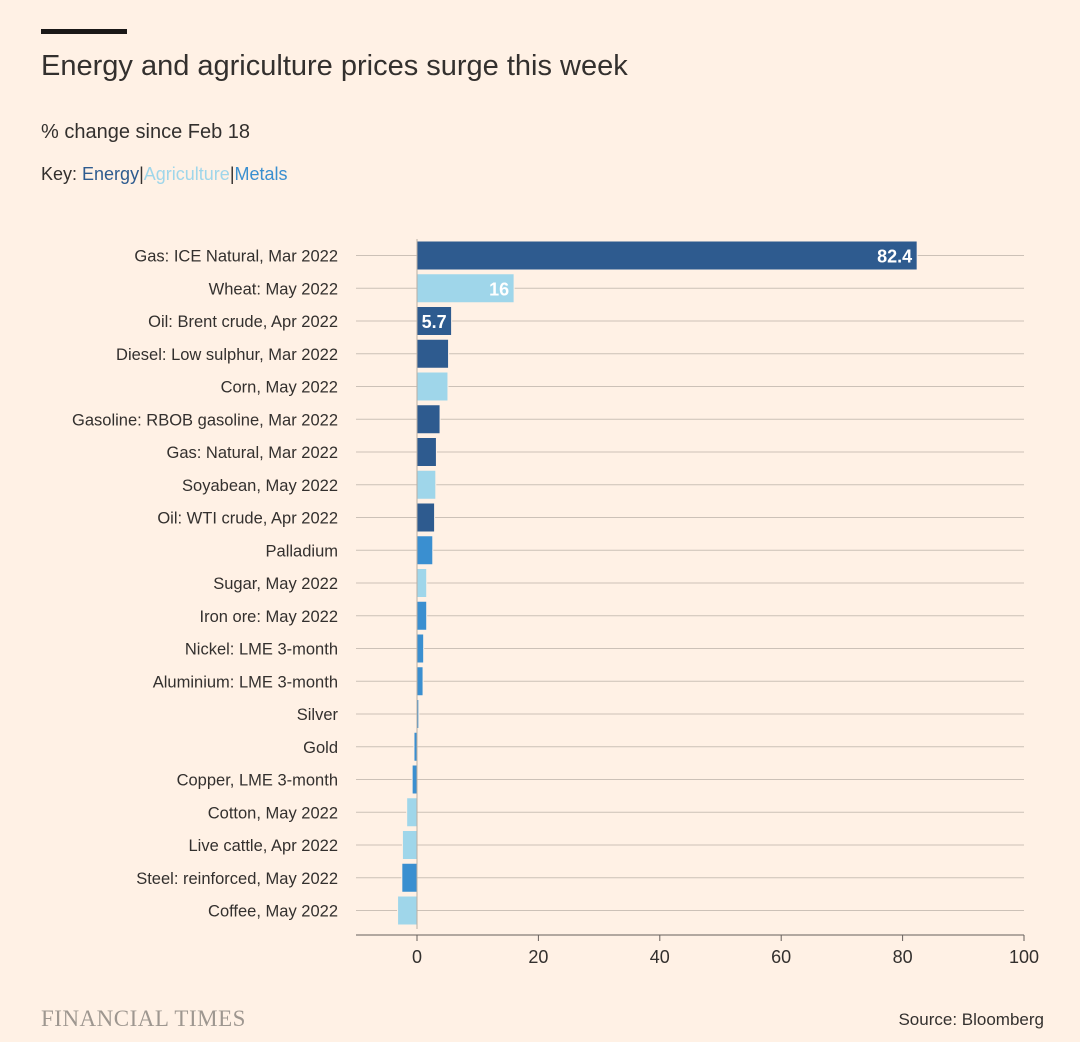  I want to click on category-label: Gas: Natural, Mar 2022, so click(253, 453).